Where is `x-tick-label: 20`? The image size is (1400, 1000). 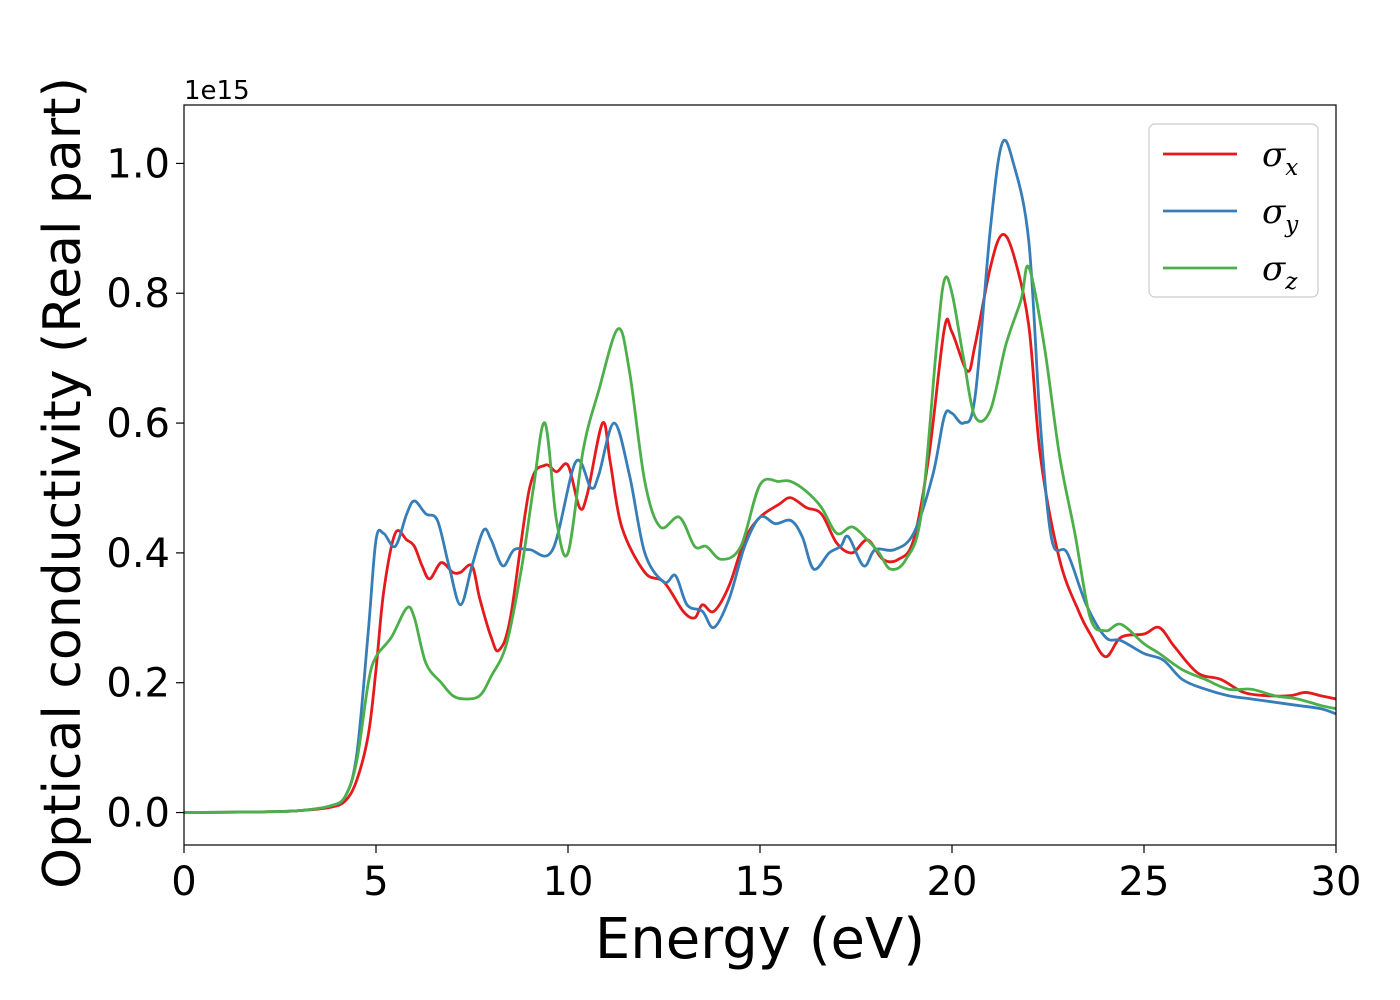
x-tick-label: 20 is located at coordinates (952, 882).